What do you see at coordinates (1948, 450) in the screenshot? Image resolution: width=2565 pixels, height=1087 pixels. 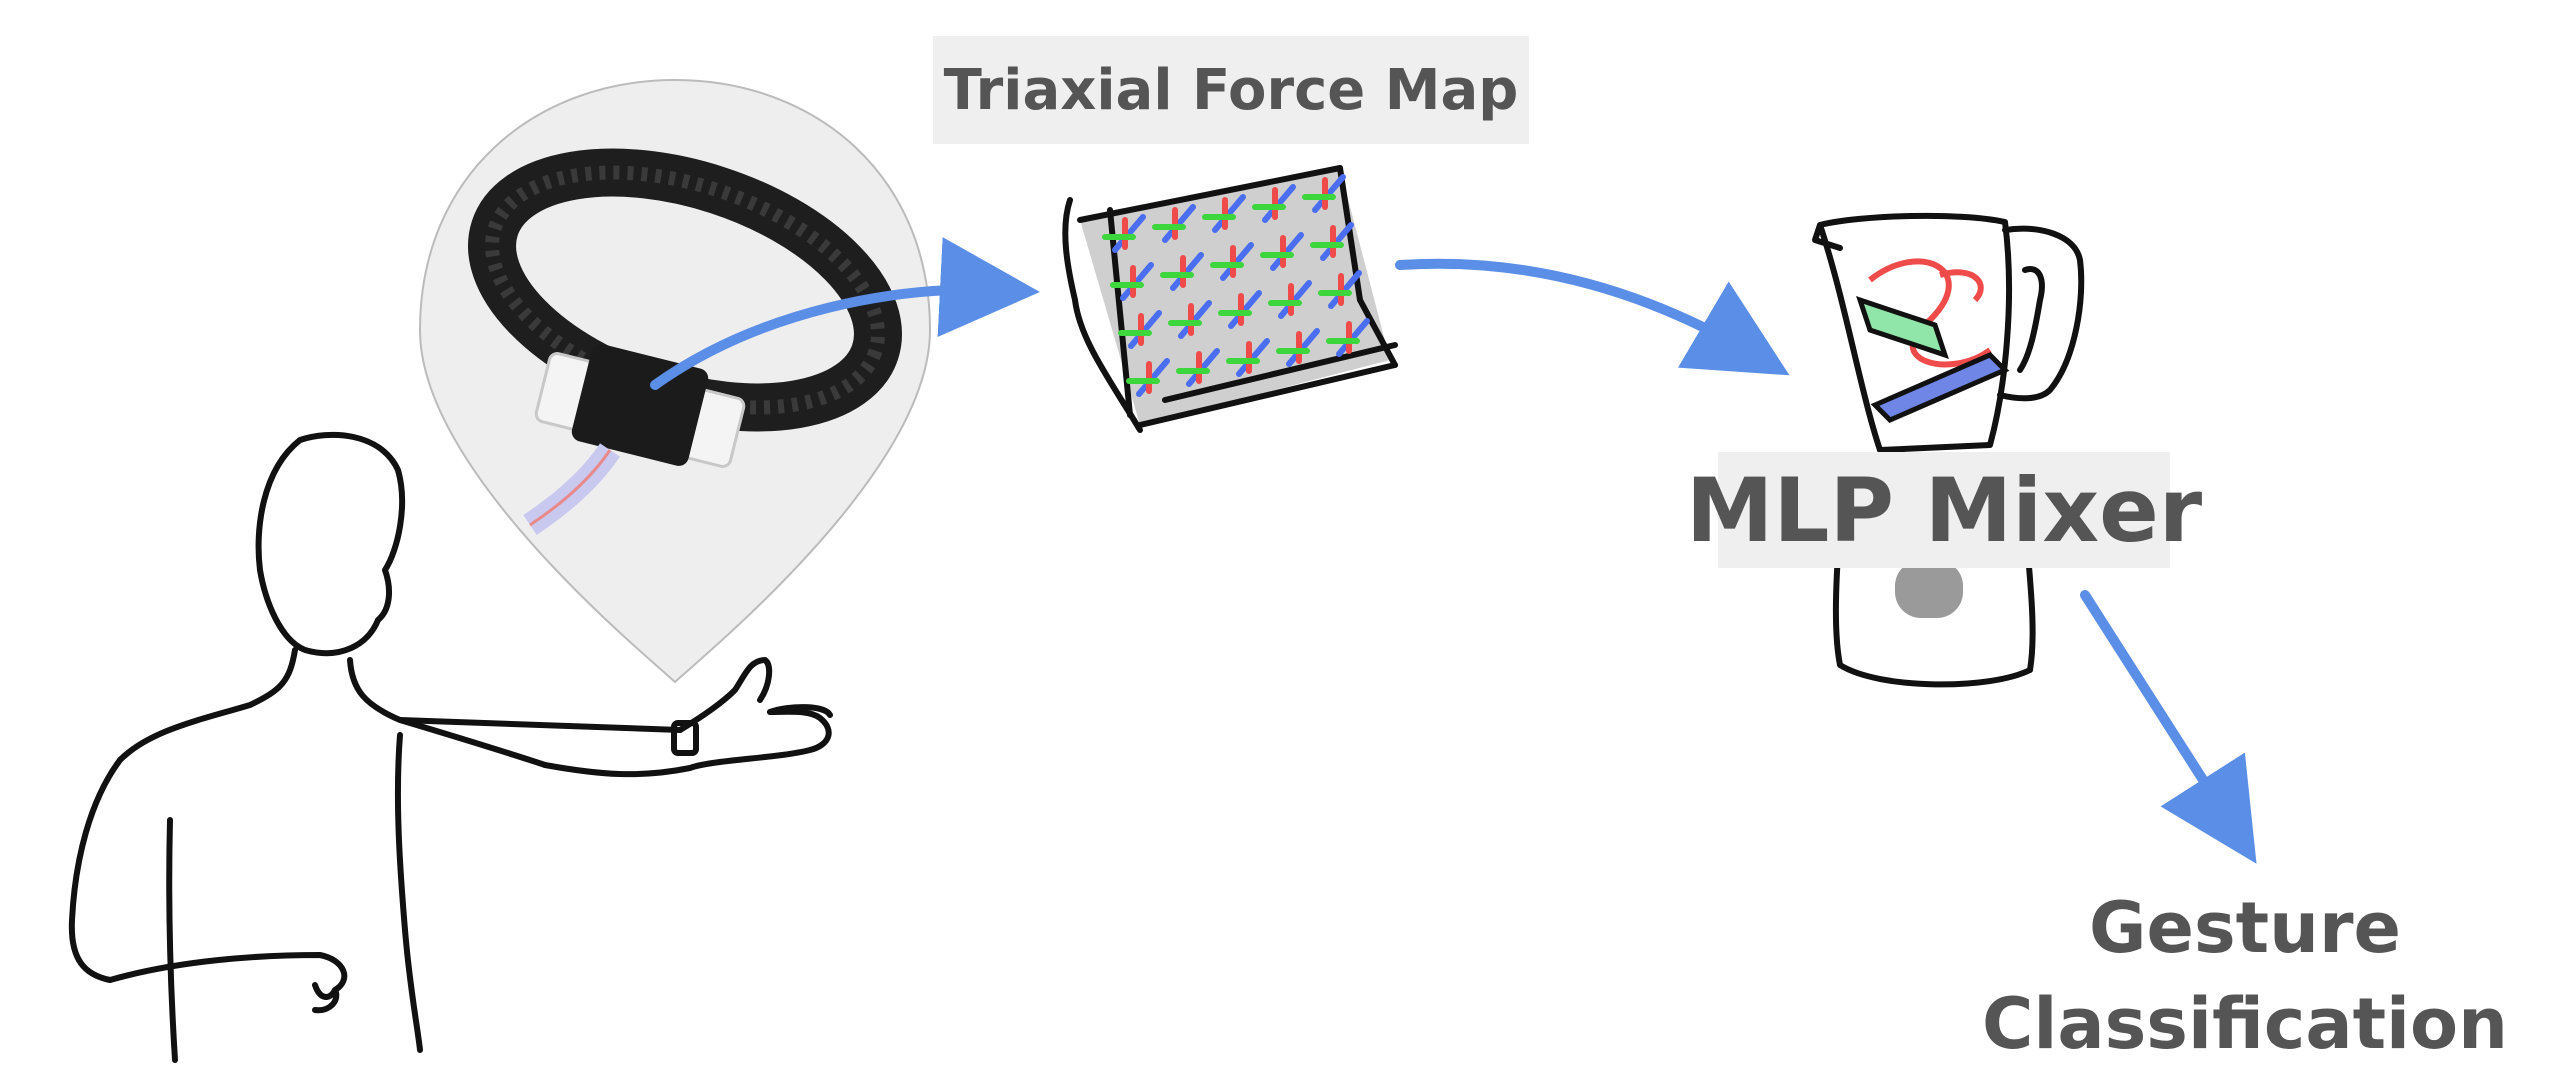 I see `blender-icon` at bounding box center [1948, 450].